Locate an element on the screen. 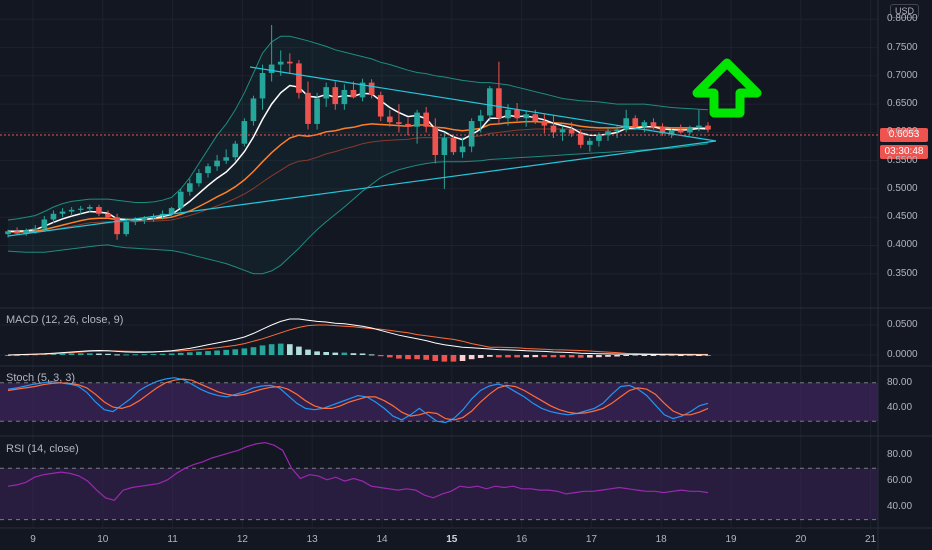  stoch-k-line is located at coordinates (358, 400).